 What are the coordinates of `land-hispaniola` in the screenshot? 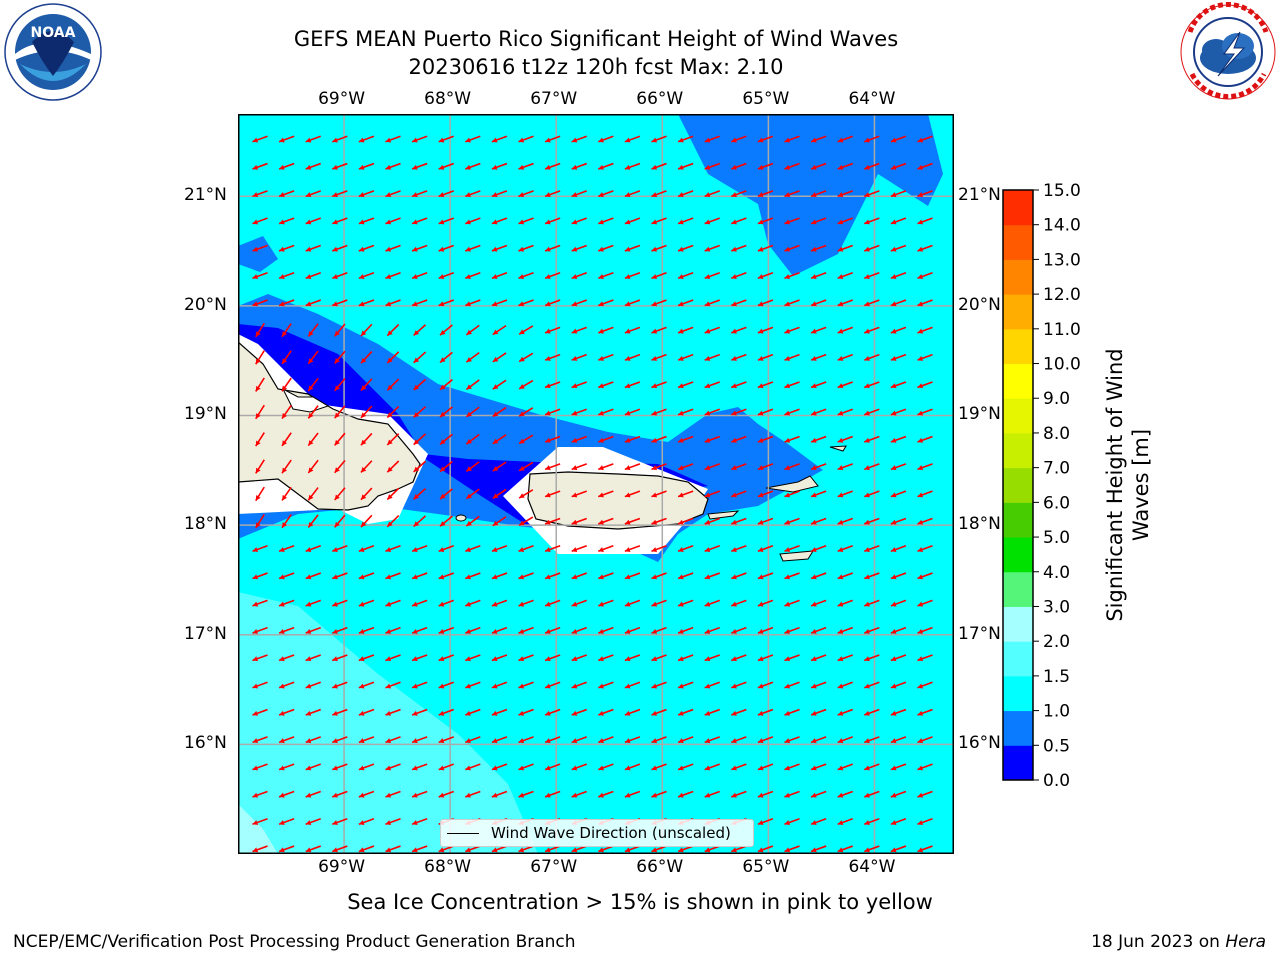 It's located at (329, 426).